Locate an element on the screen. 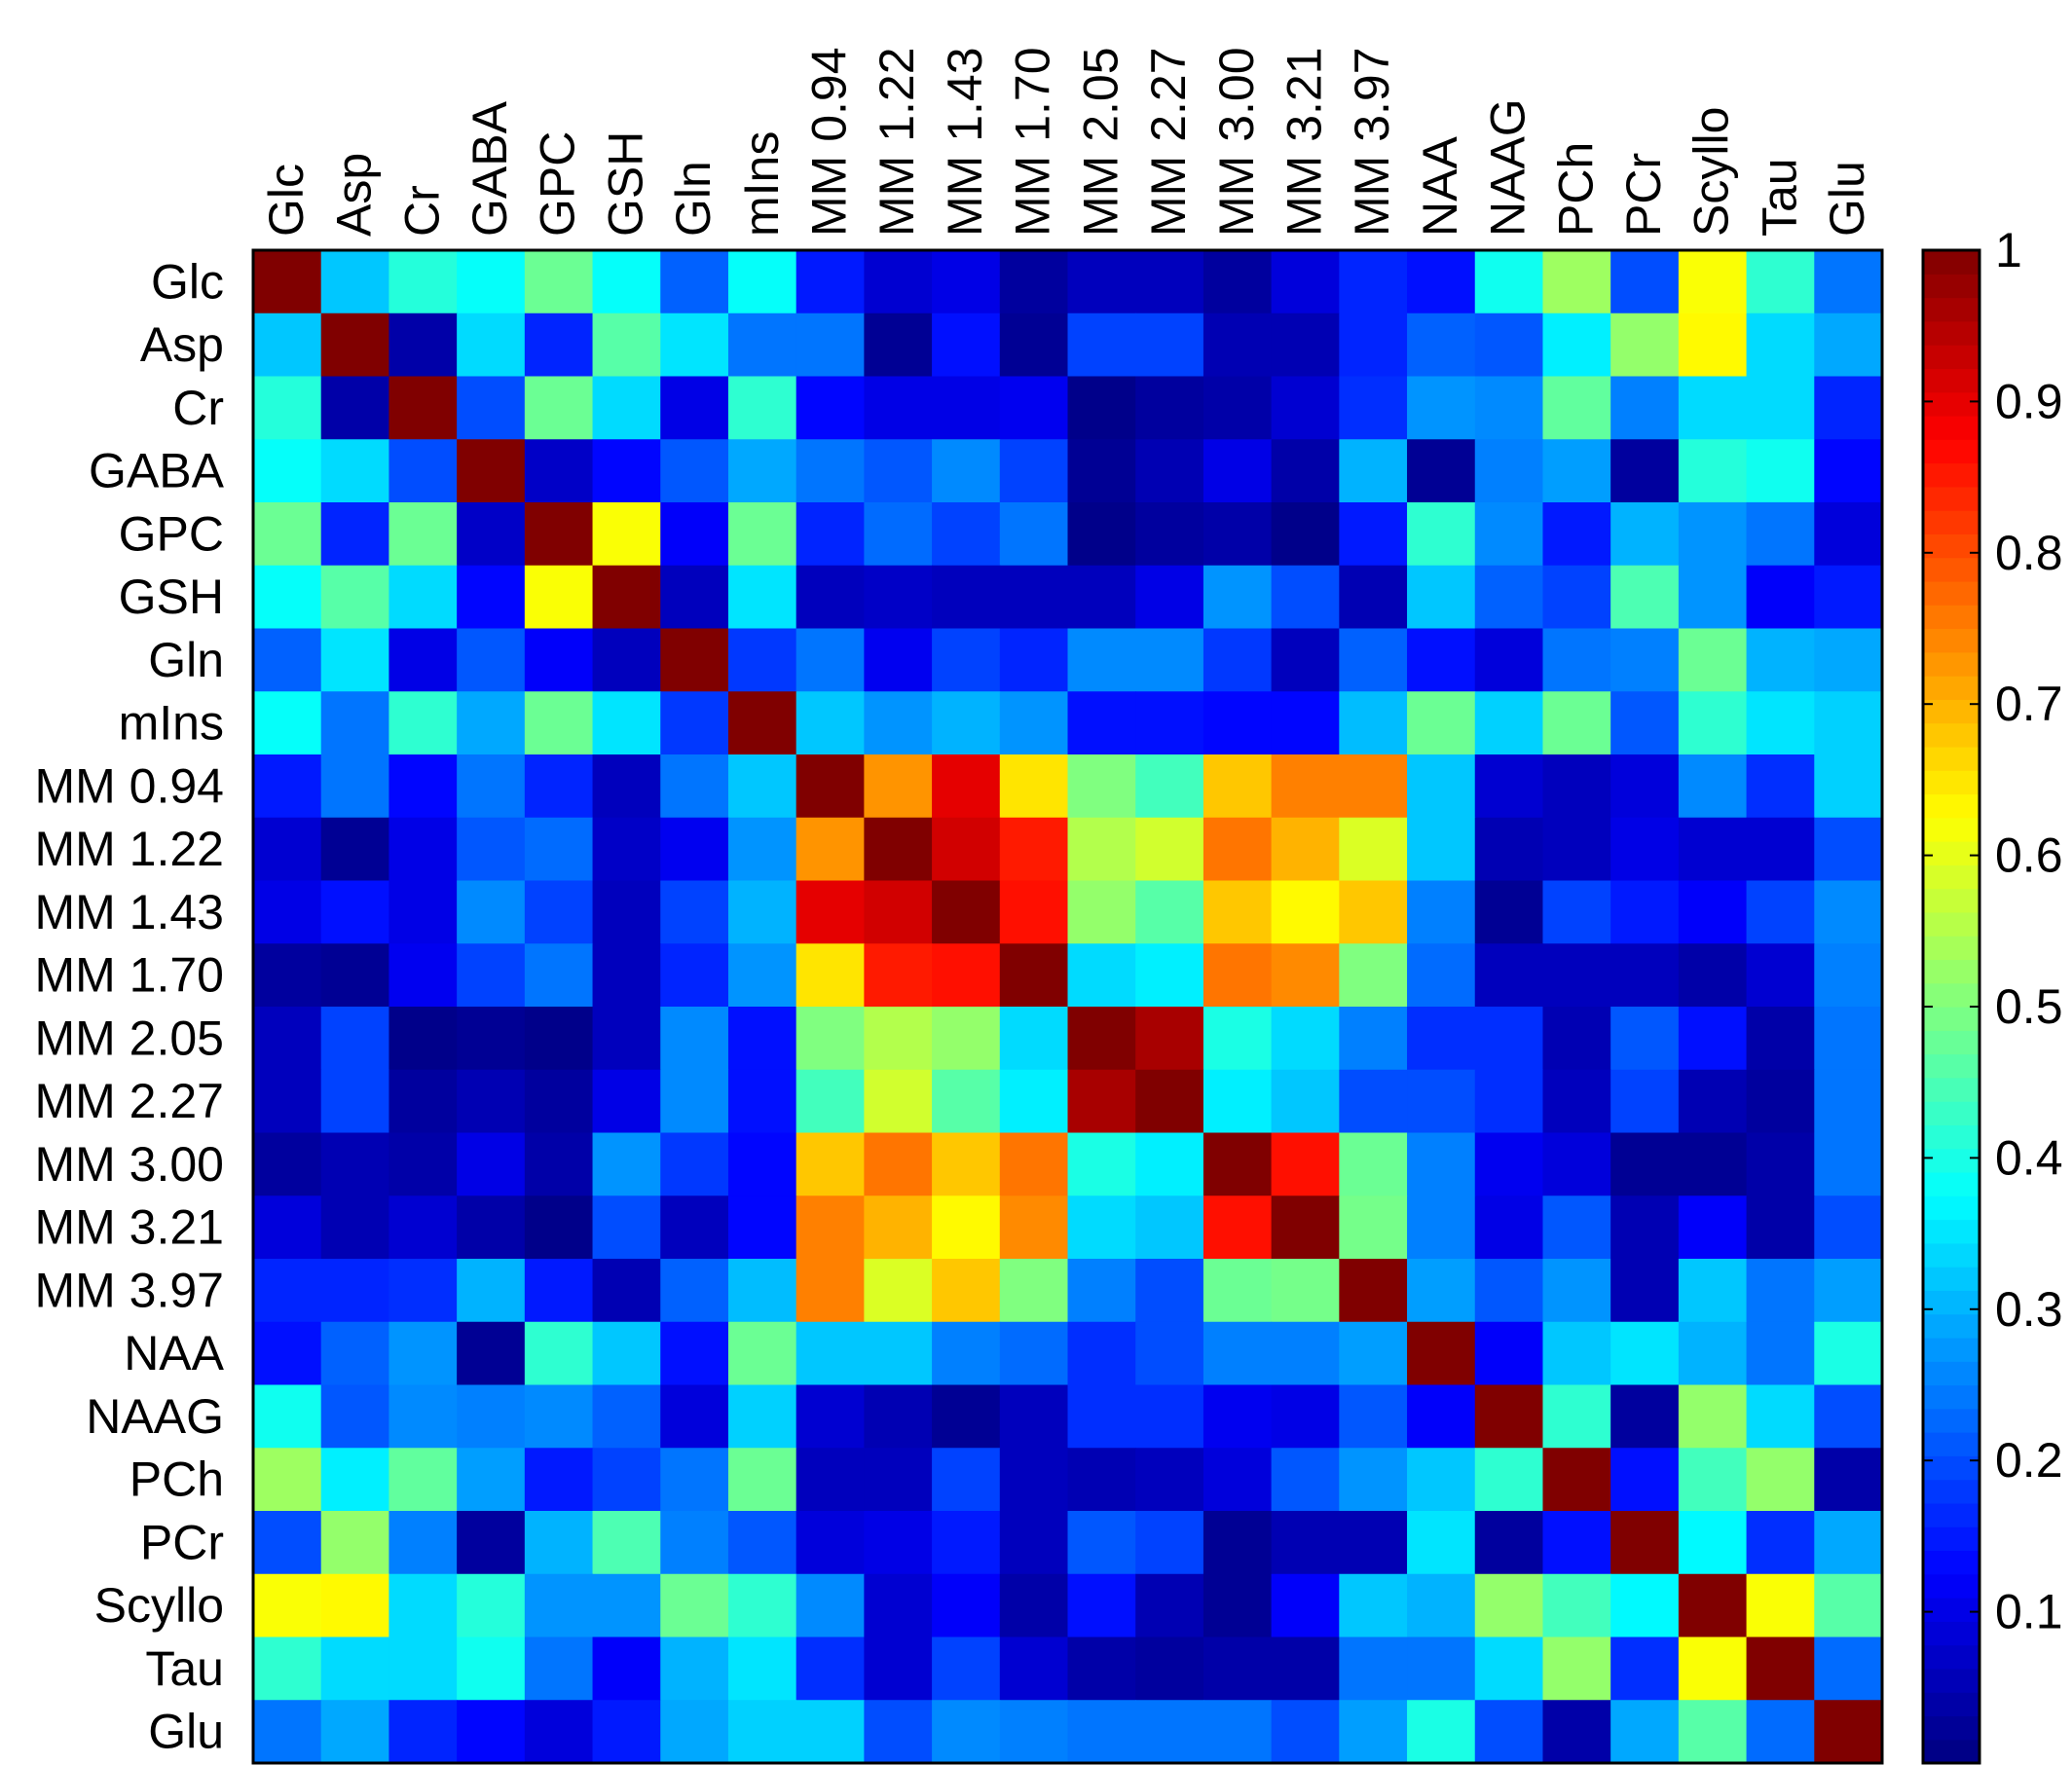 The image size is (2072, 1765). column-label: GABA is located at coordinates (489, 168).